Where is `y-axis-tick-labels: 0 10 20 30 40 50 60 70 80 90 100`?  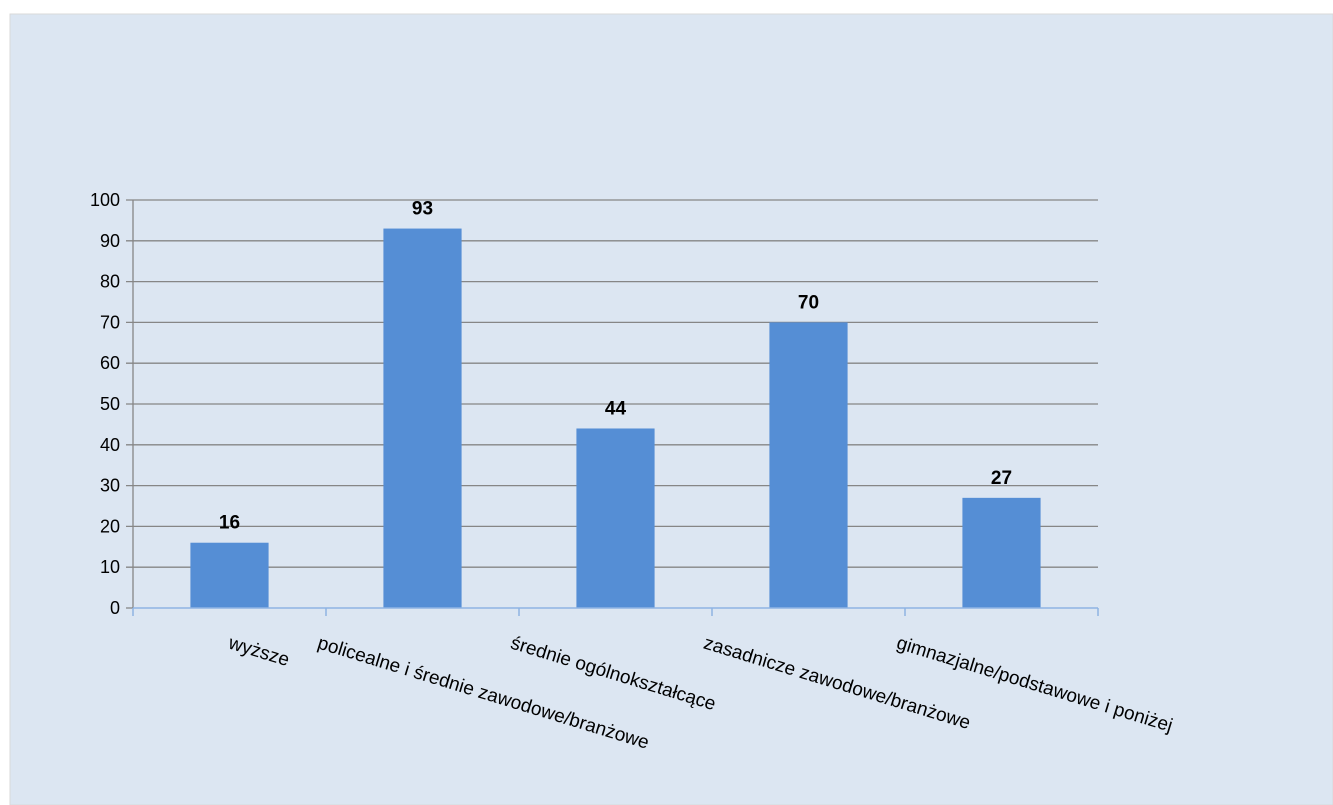 y-axis-tick-labels: 0 10 20 30 40 50 60 70 80 90 100 is located at coordinates (105, 404).